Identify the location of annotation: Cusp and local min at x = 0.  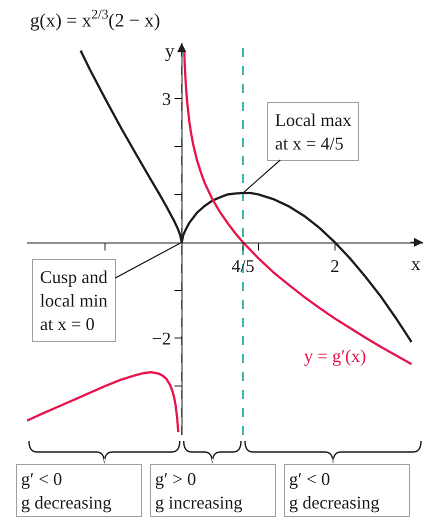
(74, 300).